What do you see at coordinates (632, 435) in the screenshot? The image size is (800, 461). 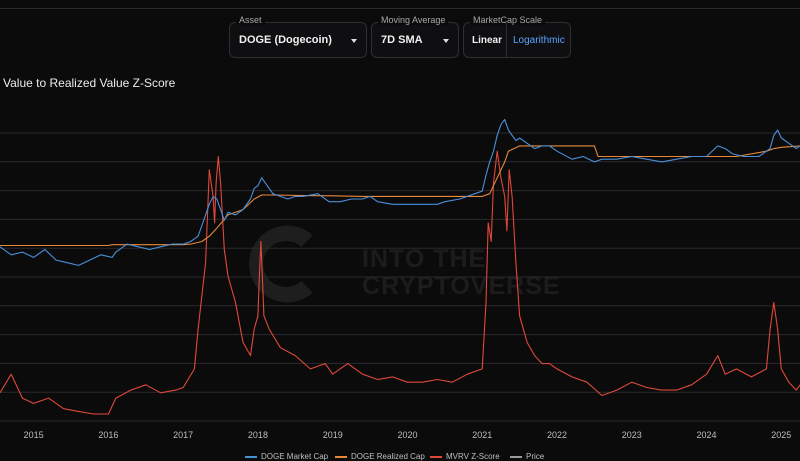 I see `x-tick-label: 2023` at bounding box center [632, 435].